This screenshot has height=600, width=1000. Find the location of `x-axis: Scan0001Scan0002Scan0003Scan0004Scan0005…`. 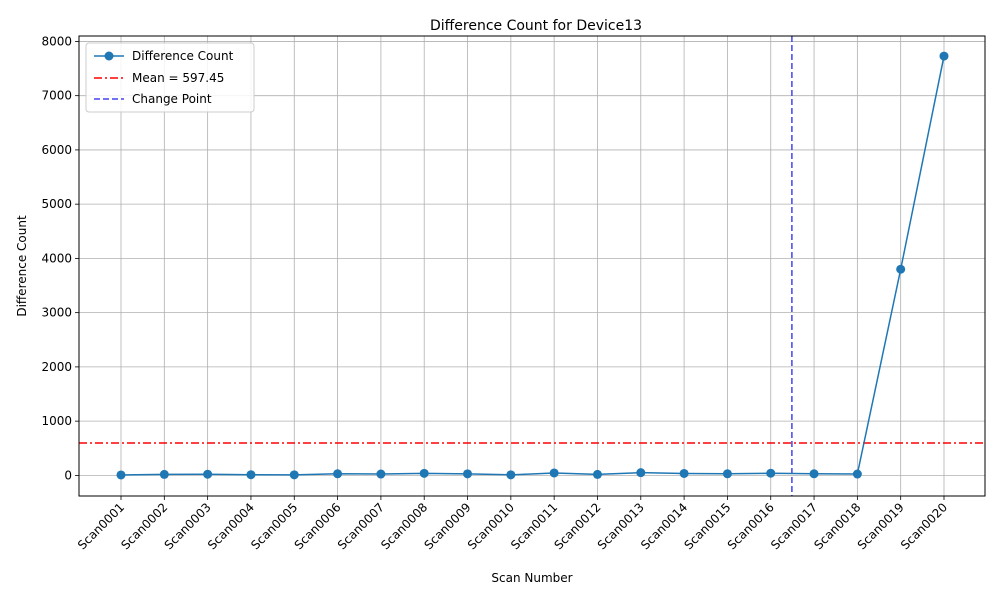

x-axis: Scan0001Scan0002Scan0003Scan0004Scan0005… is located at coordinates (512, 524).